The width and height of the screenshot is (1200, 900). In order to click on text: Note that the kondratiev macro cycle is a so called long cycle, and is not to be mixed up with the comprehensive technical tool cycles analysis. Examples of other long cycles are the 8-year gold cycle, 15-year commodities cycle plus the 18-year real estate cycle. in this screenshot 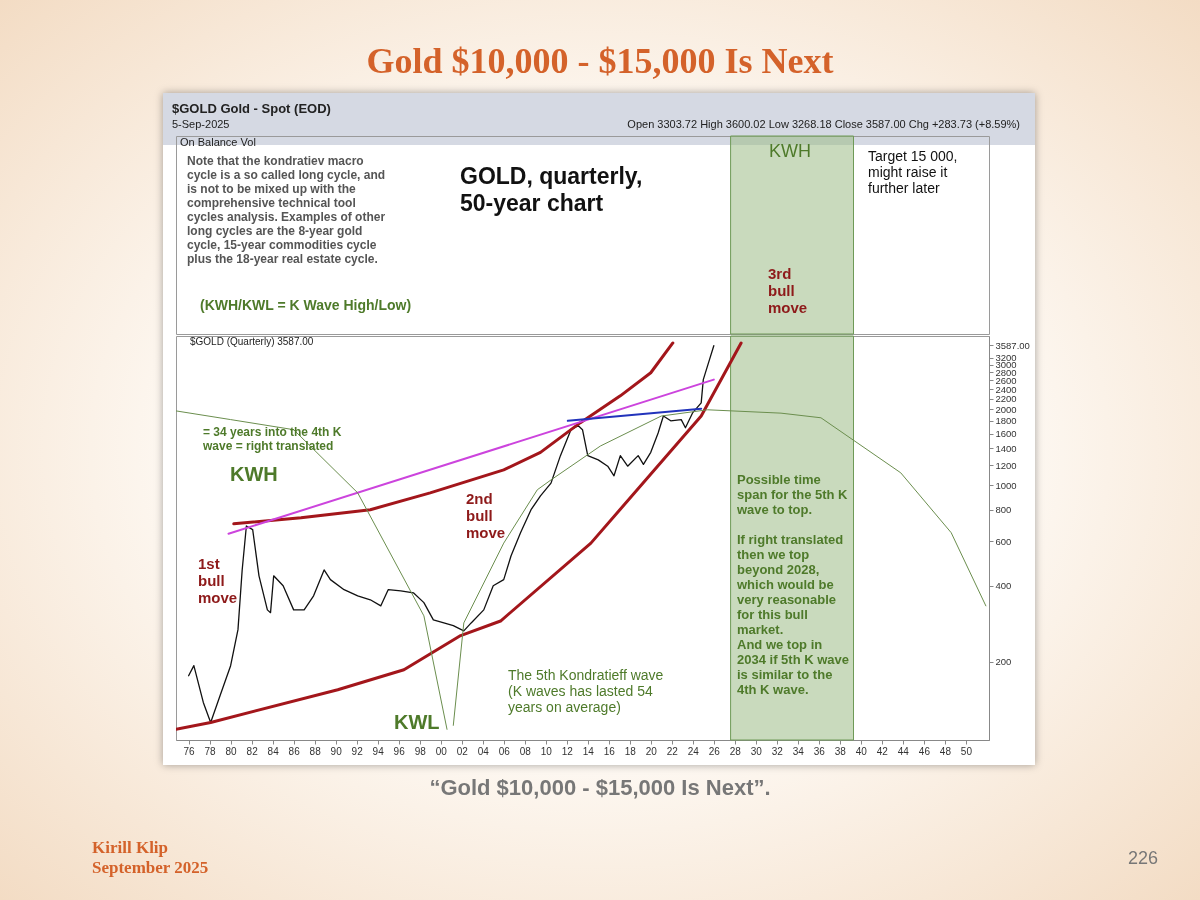, I will do `click(286, 210)`.